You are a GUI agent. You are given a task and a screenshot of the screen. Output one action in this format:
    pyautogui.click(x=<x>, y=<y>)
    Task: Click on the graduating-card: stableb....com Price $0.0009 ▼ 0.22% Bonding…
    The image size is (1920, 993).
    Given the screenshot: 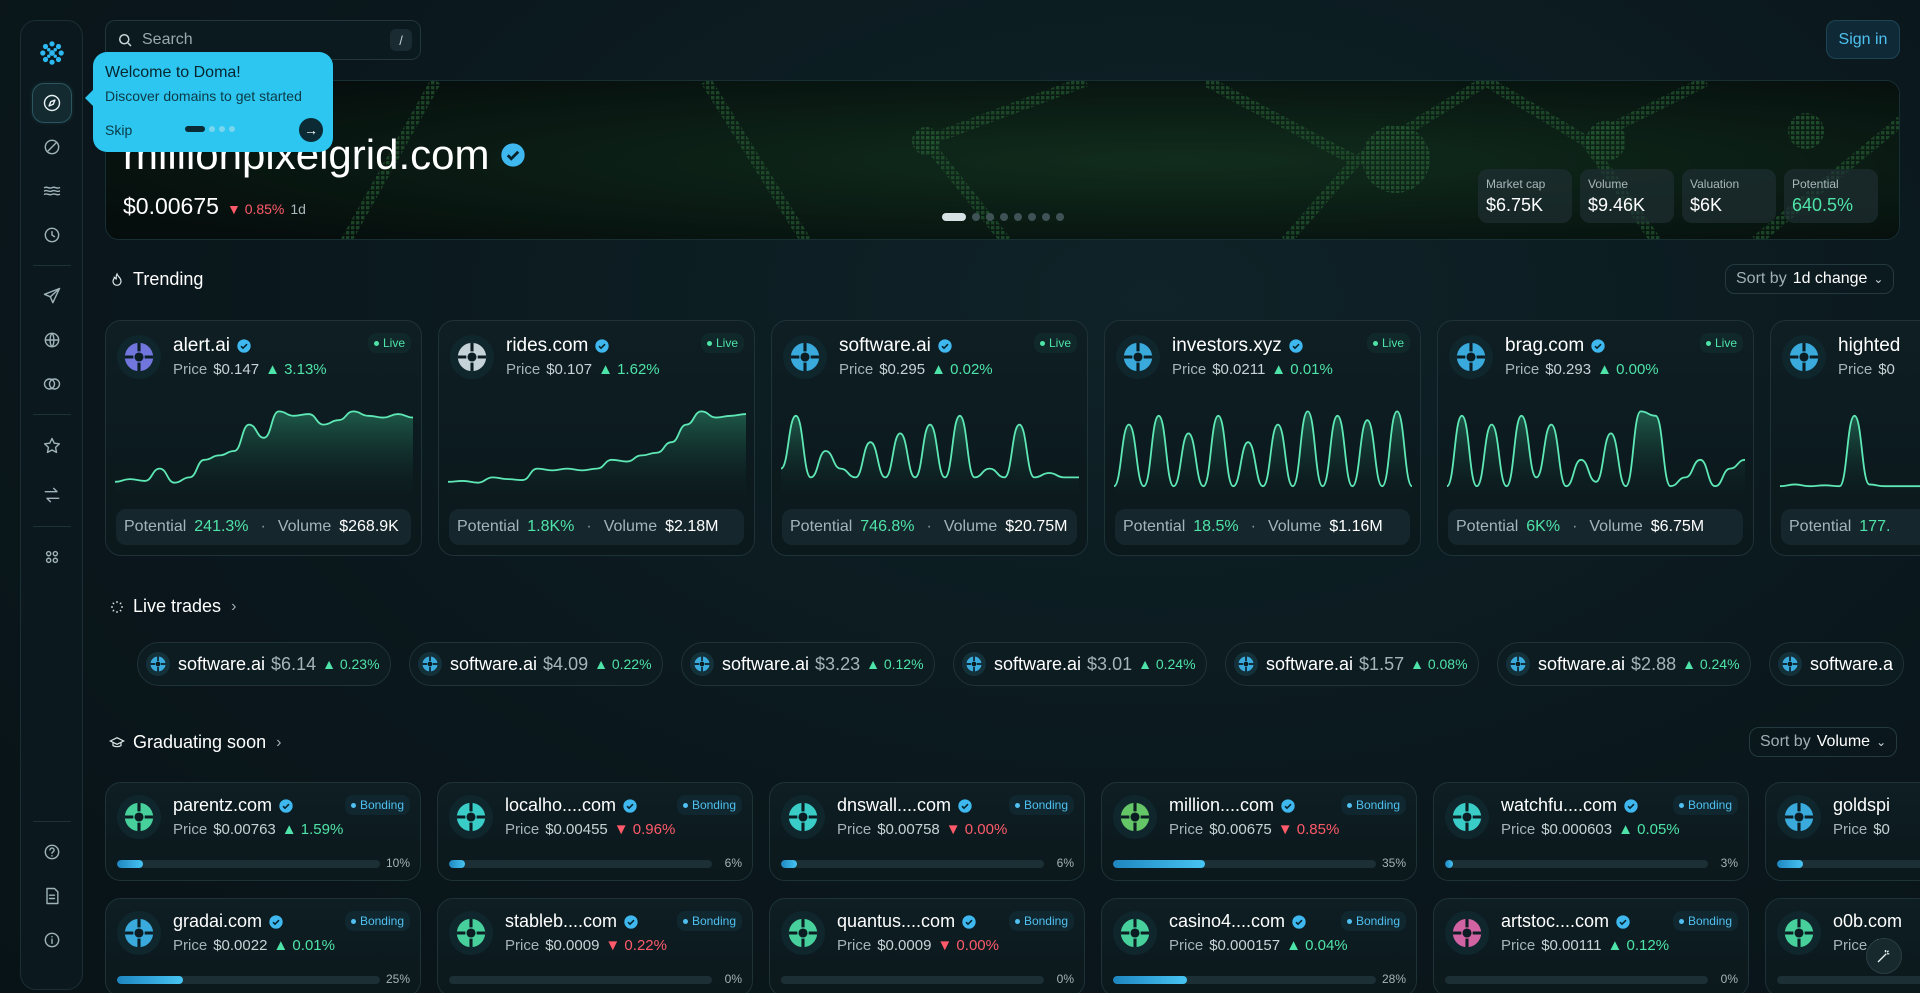 What is the action you would take?
    pyautogui.click(x=595, y=945)
    